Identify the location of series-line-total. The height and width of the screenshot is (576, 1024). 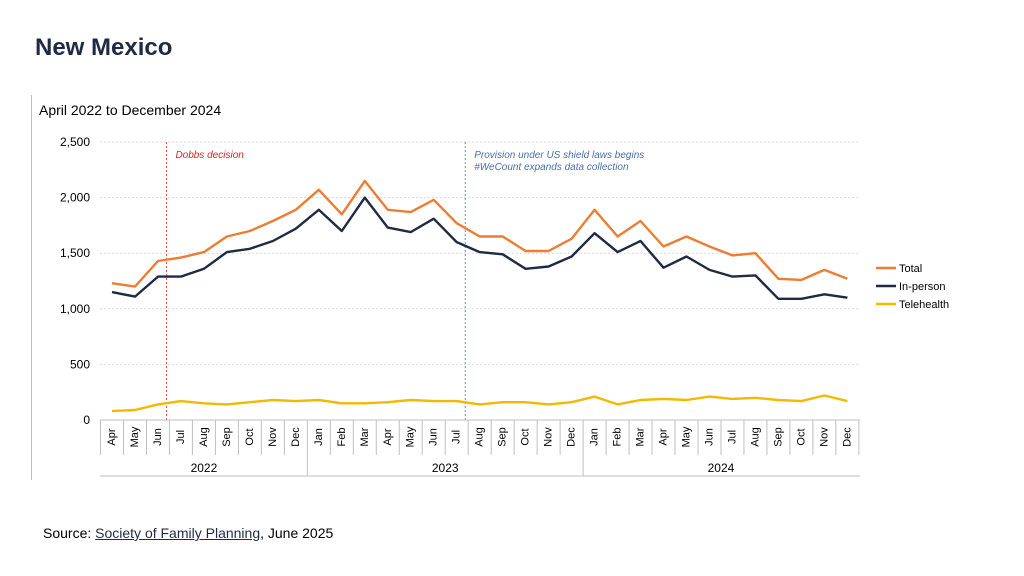
(479, 233).